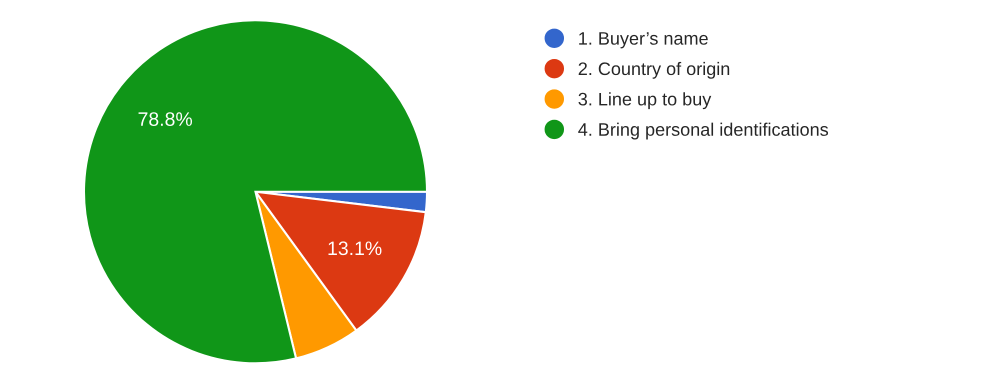 The height and width of the screenshot is (382, 1000). Describe the element at coordinates (703, 131) in the screenshot. I see `legend-label: 4. Bring personal identifications` at that location.